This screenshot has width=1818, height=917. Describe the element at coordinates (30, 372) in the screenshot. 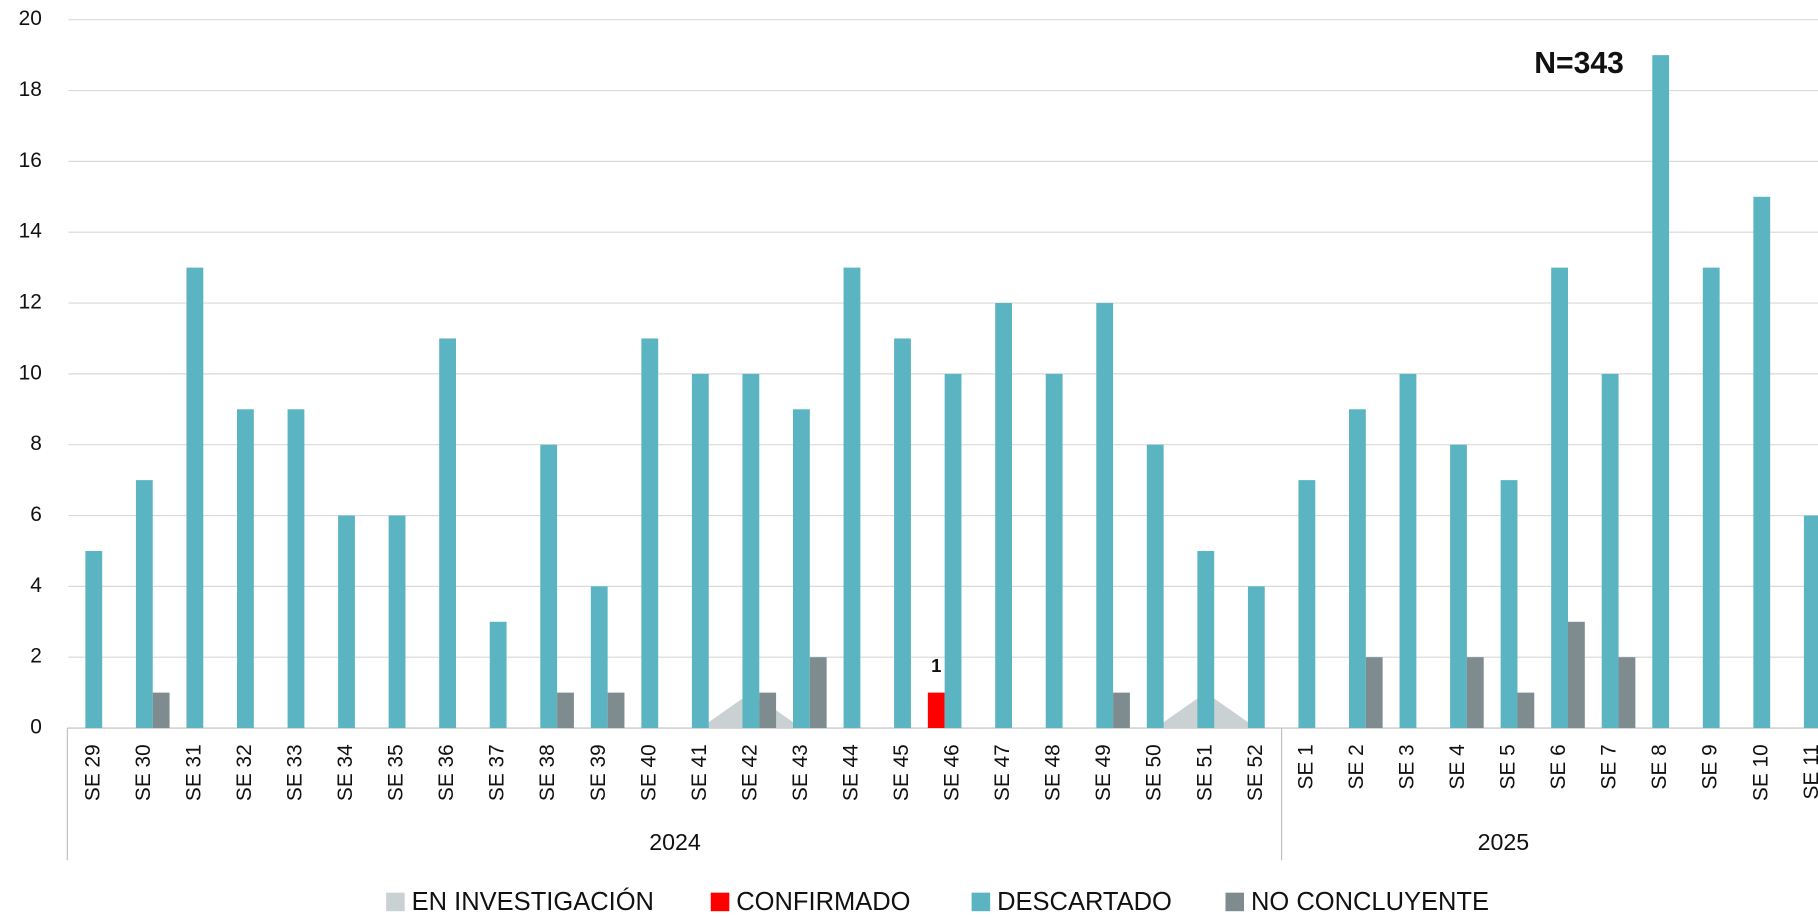

I see `y-tick-label: 10` at that location.